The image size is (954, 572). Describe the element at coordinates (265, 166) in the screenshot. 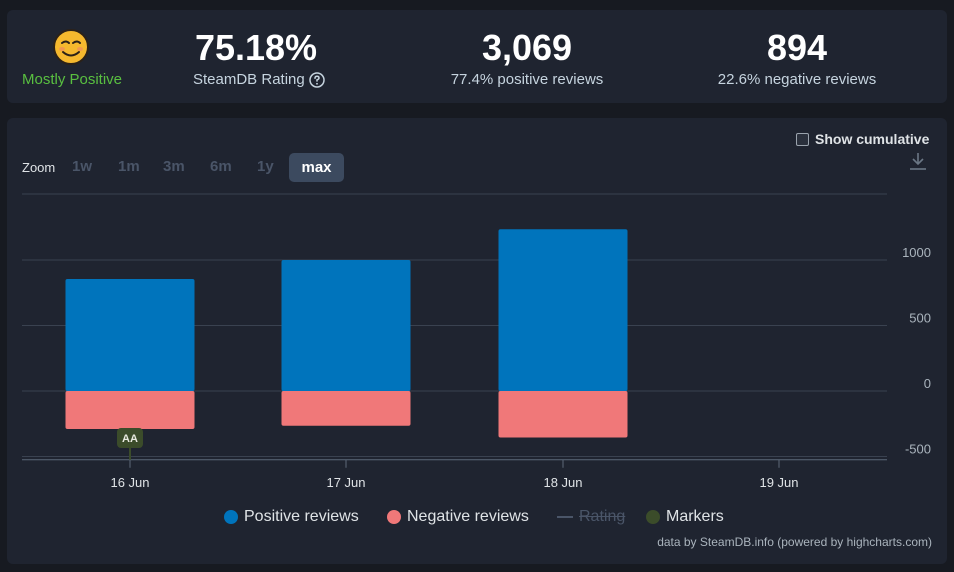

I see `zoom-1y-button: 1y` at that location.